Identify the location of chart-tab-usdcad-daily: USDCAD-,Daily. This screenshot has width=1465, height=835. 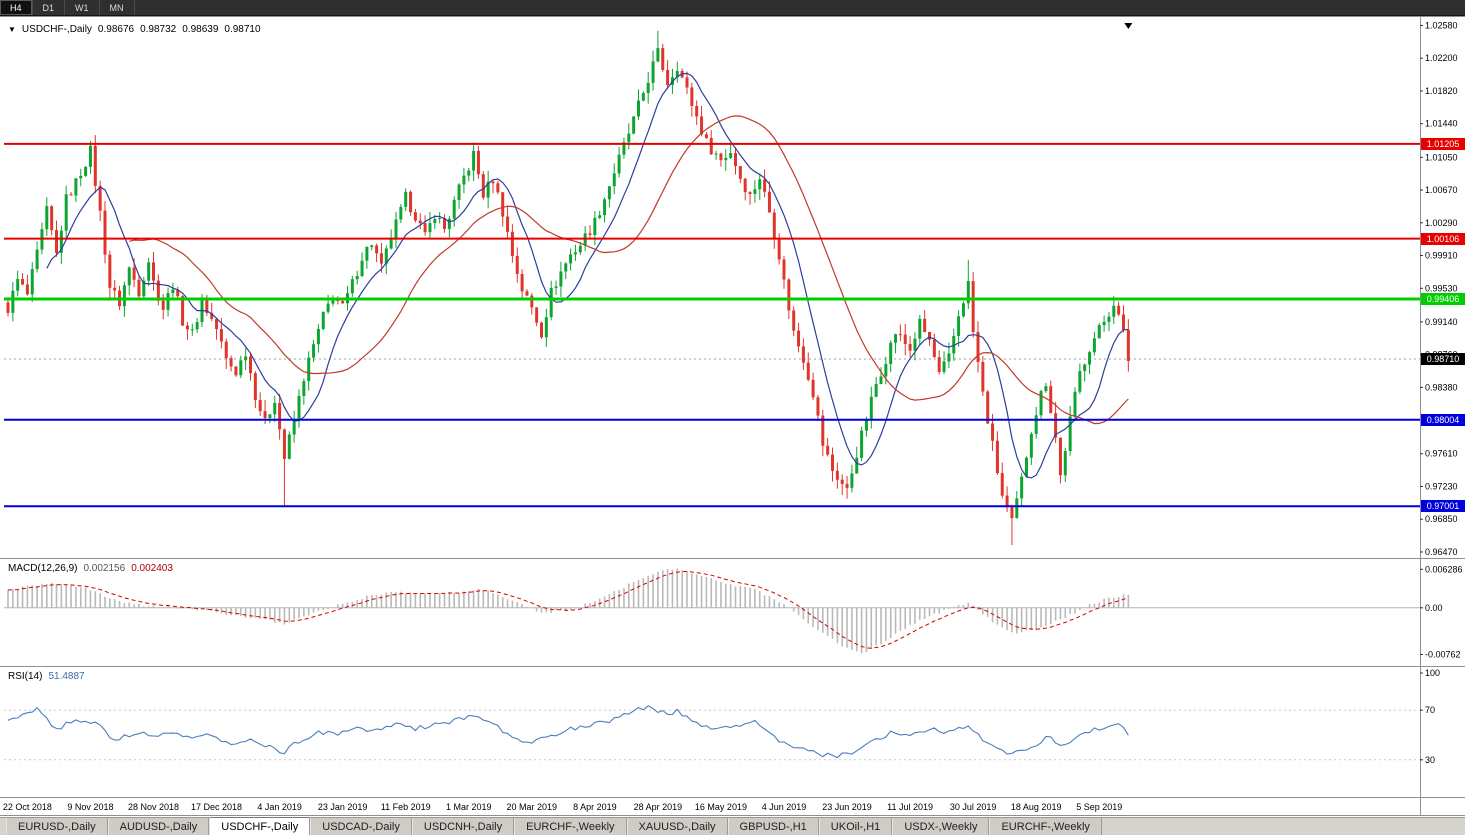
(361, 826).